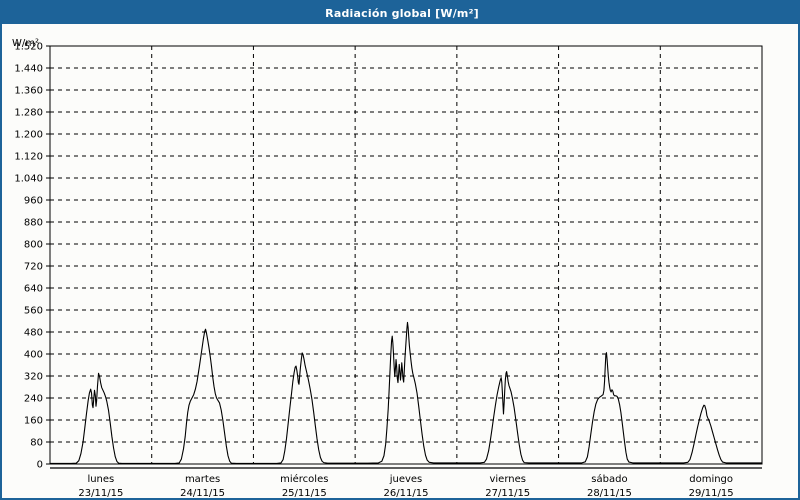  Describe the element at coordinates (711, 493) in the screenshot. I see `x-tick-date-label: 29/11/15` at that location.